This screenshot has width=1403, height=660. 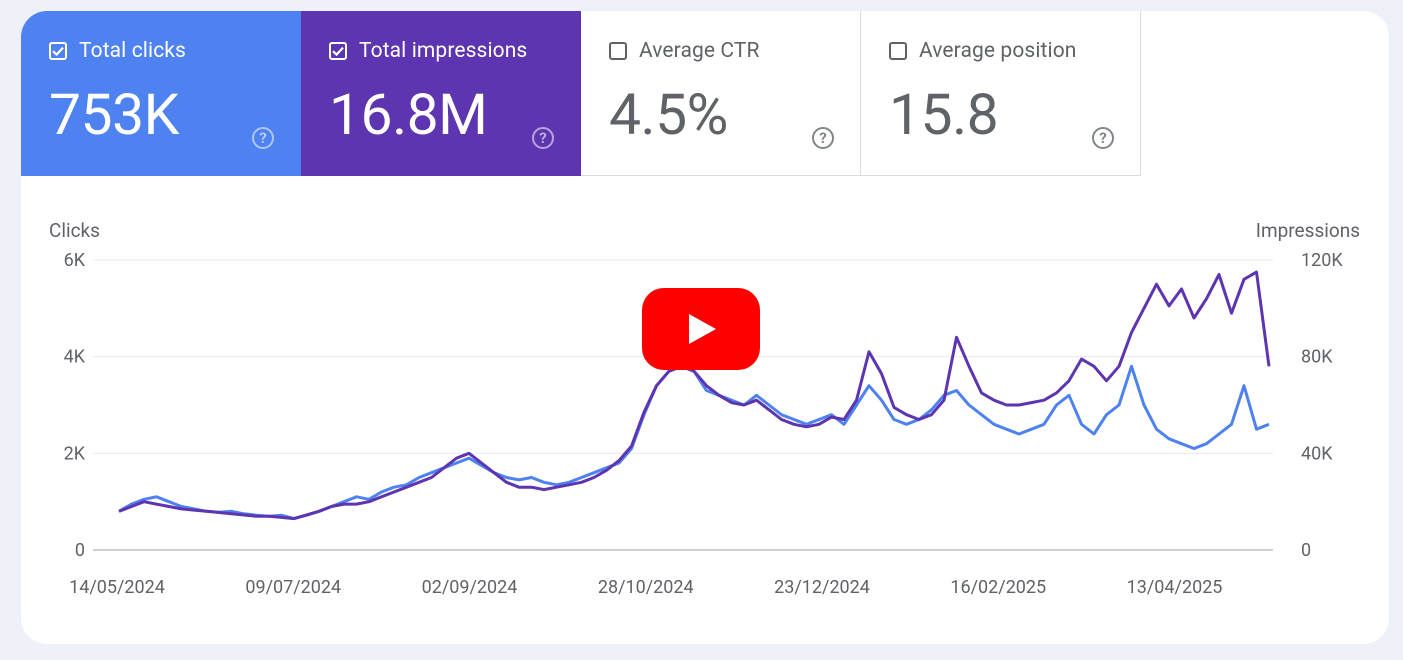 I want to click on left-axis-title: Clicks, so click(x=74, y=230).